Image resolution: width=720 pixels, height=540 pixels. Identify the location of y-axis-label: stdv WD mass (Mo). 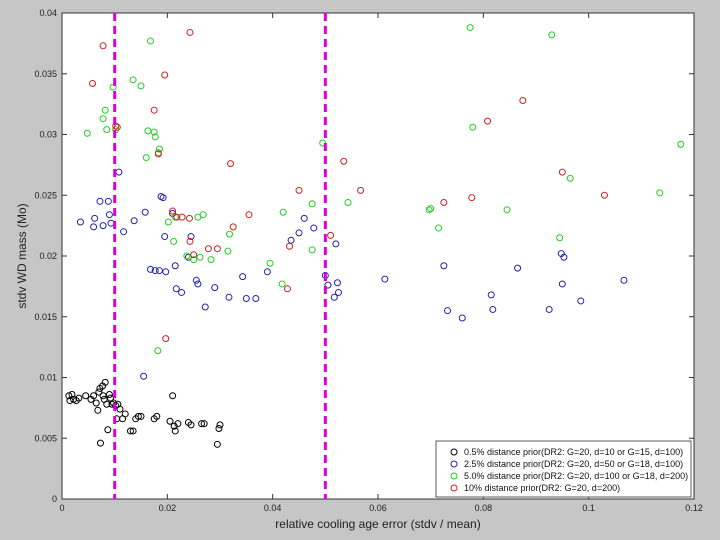
(22, 255).